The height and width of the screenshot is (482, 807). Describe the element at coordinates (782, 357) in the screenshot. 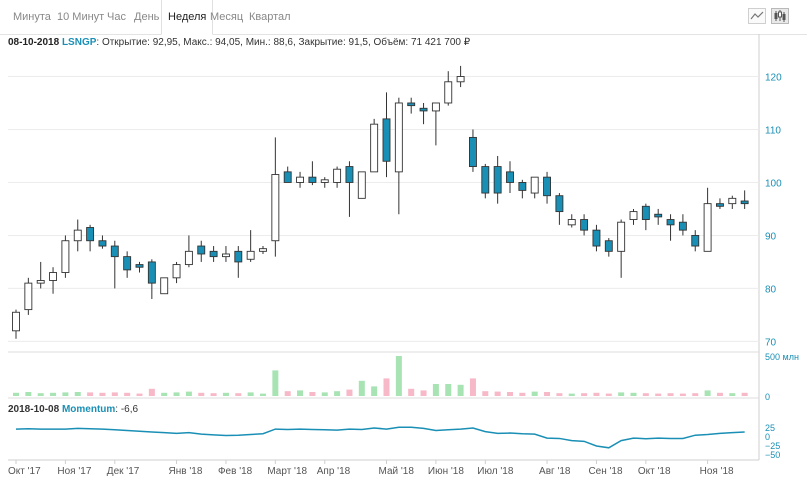

I see `volume-tick-label: 500 млн` at that location.